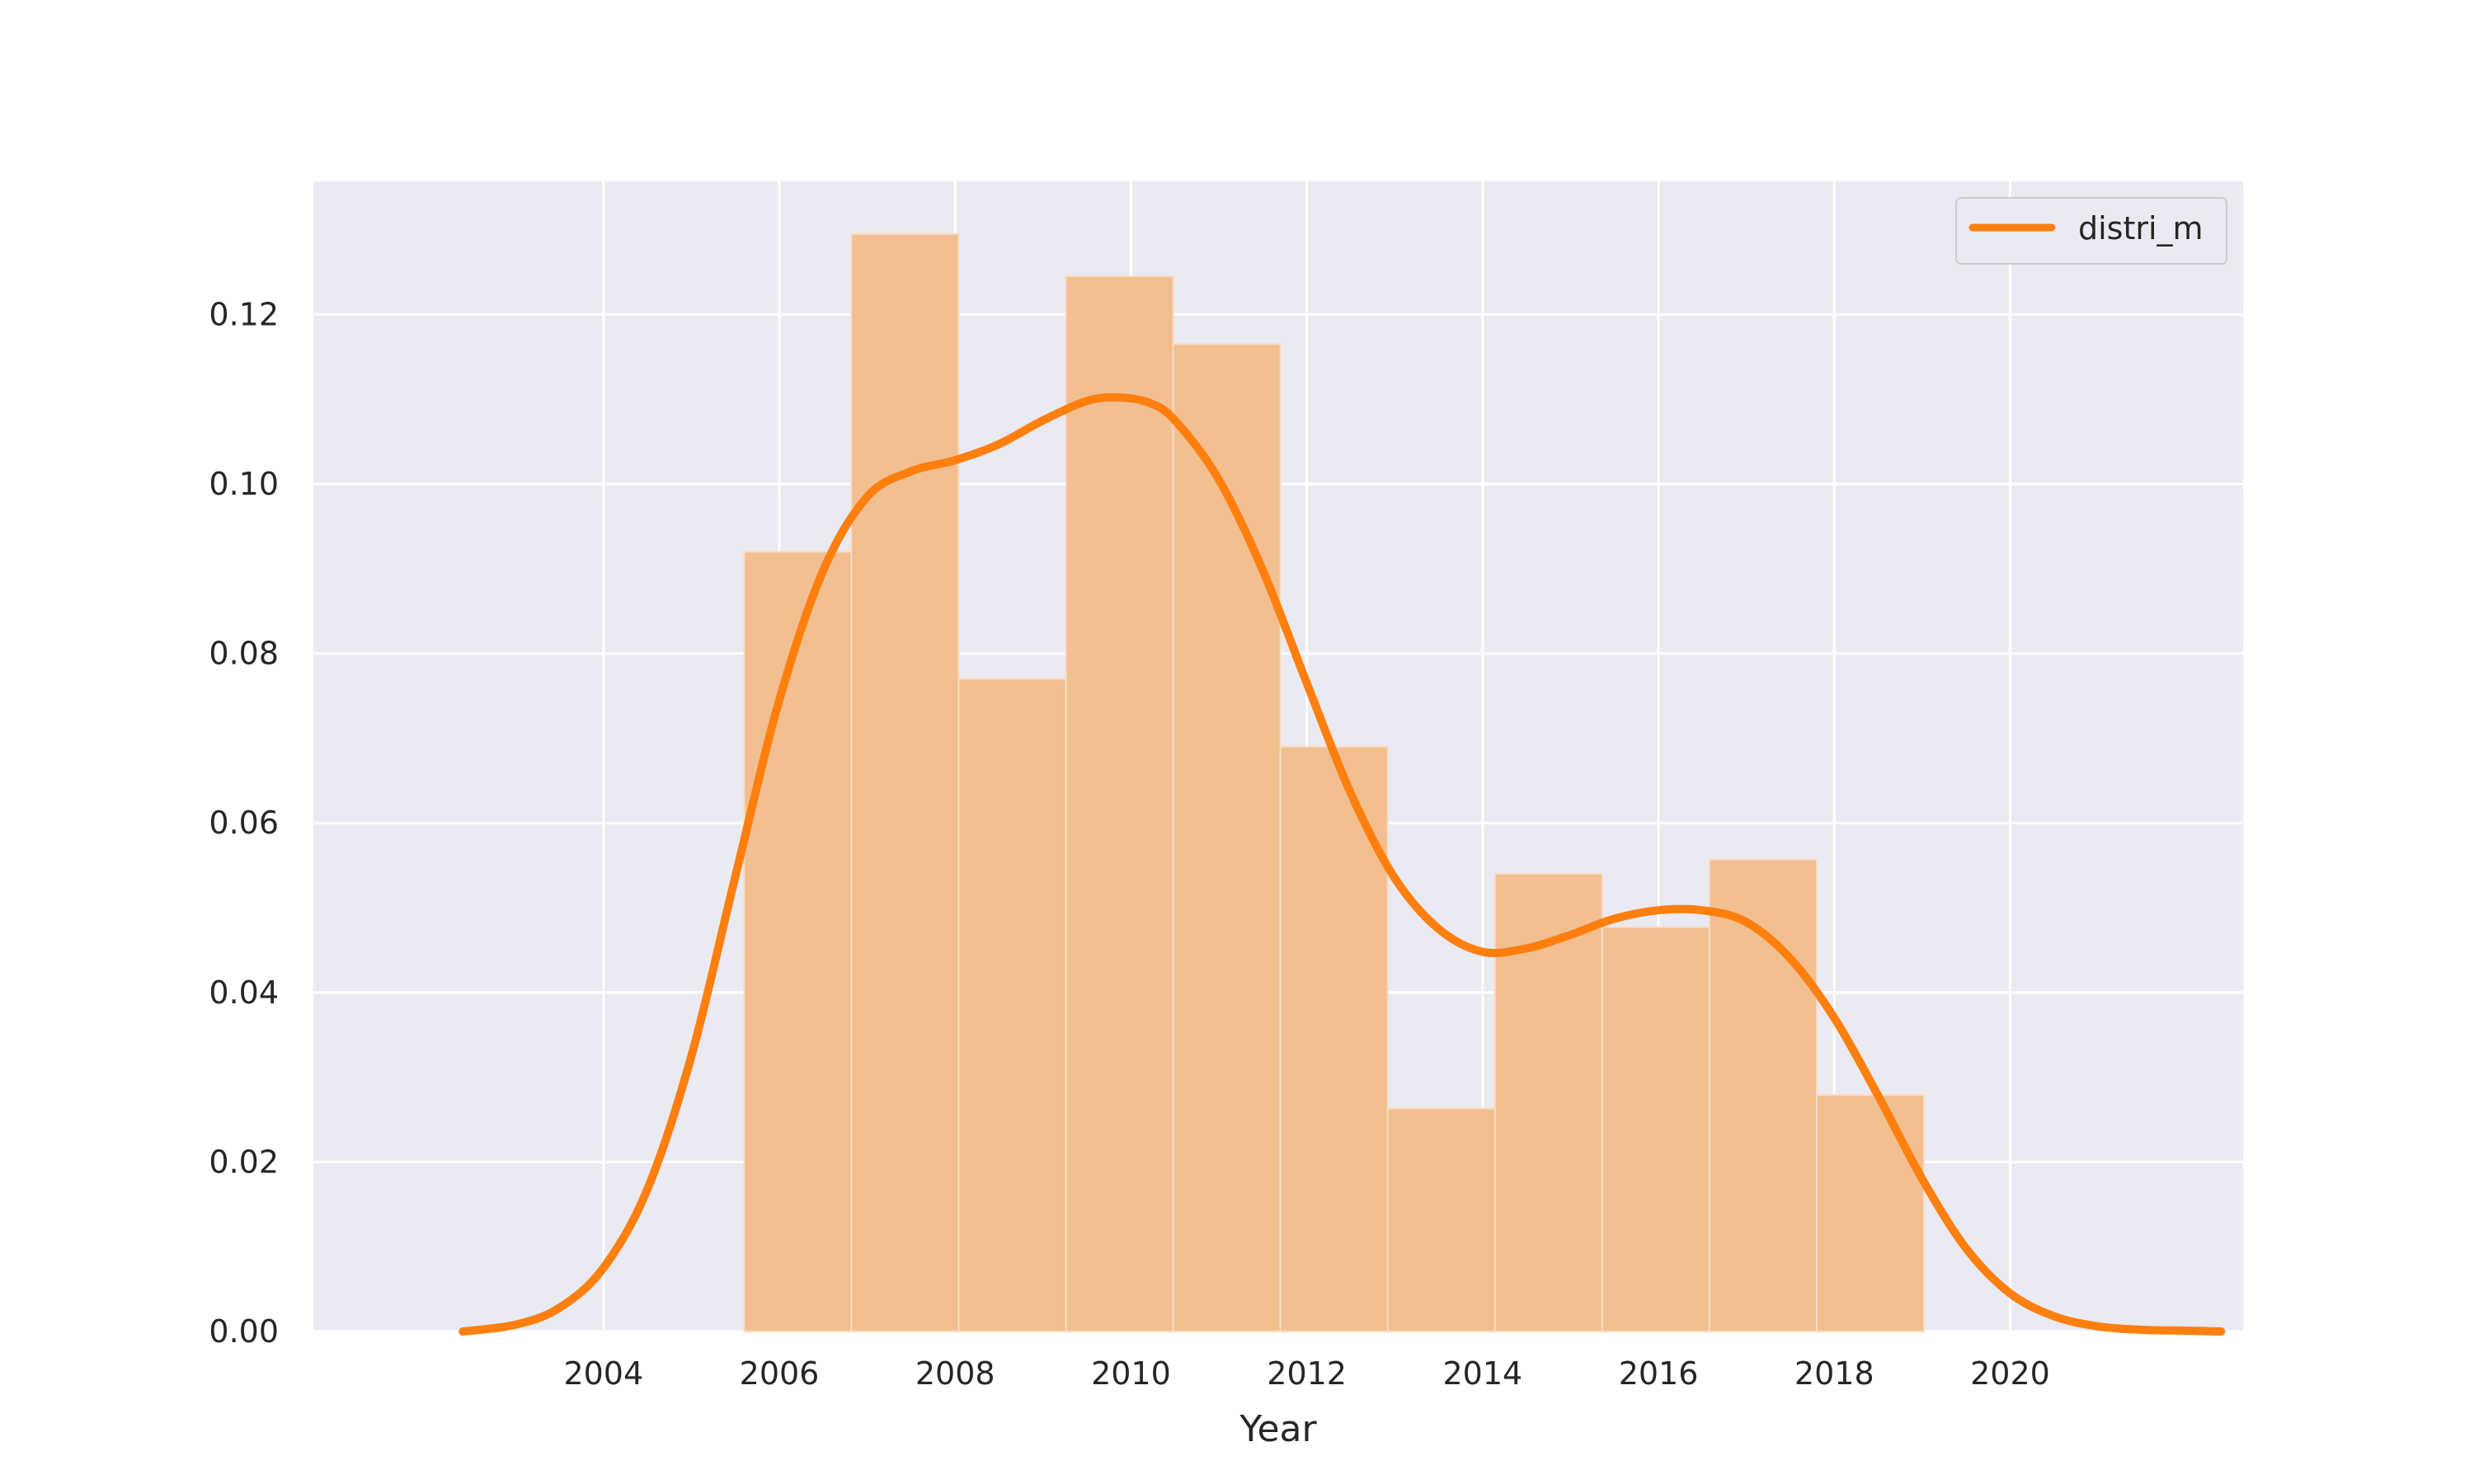  I want to click on y-tick-label: 0.06, so click(244, 823).